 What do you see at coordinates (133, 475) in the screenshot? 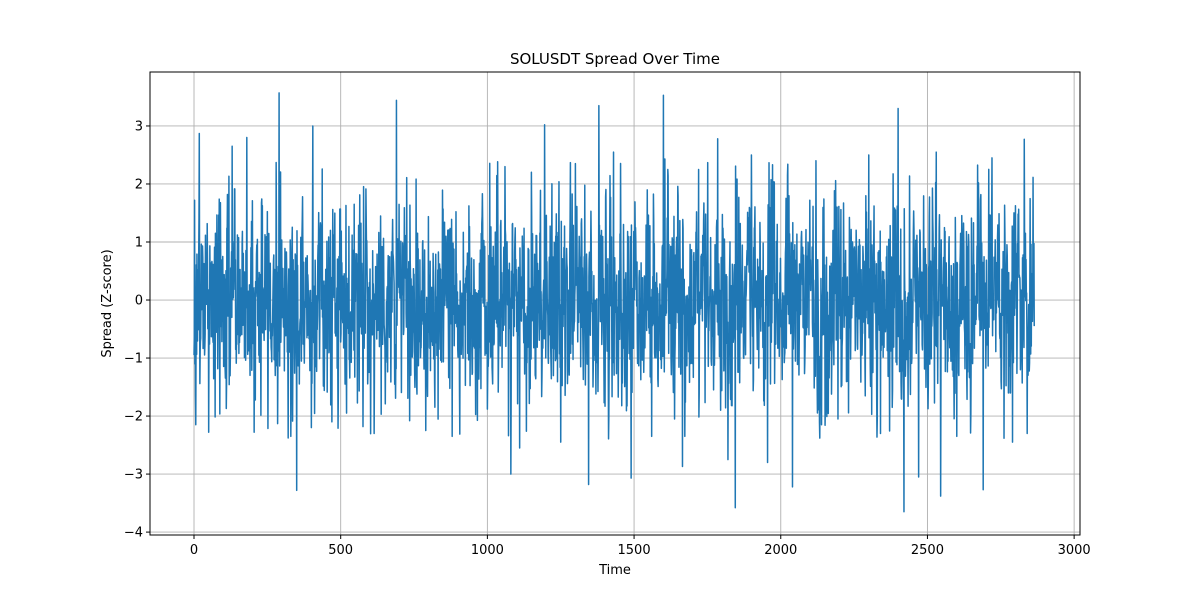
I see `y-tick-label: −3` at bounding box center [133, 475].